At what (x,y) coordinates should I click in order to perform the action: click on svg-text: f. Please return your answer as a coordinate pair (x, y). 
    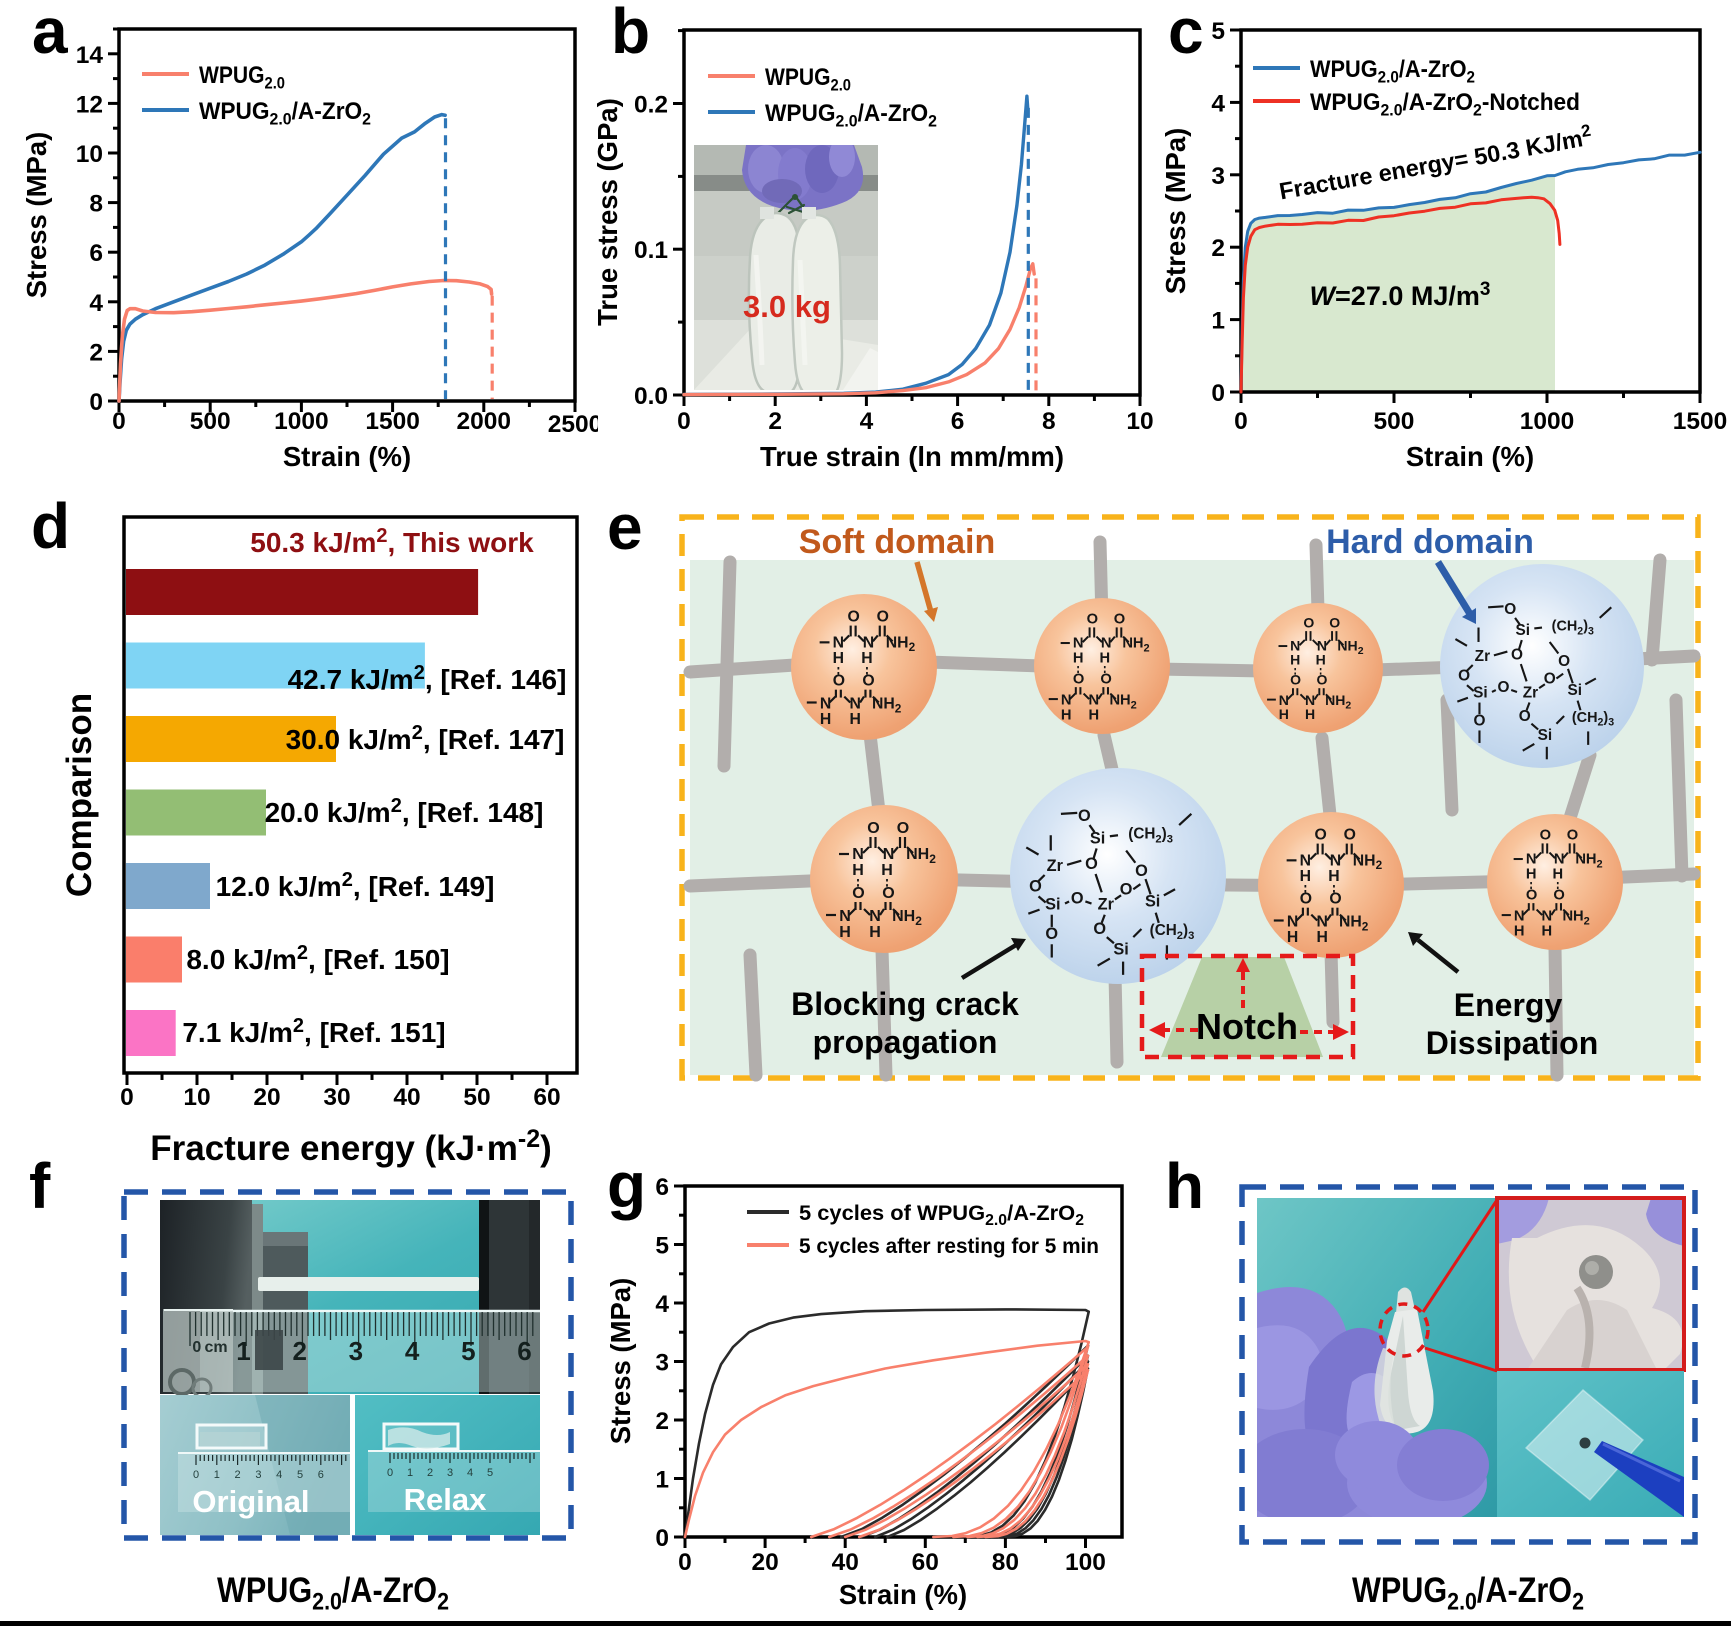
    Looking at the image, I should click on (40, 1186).